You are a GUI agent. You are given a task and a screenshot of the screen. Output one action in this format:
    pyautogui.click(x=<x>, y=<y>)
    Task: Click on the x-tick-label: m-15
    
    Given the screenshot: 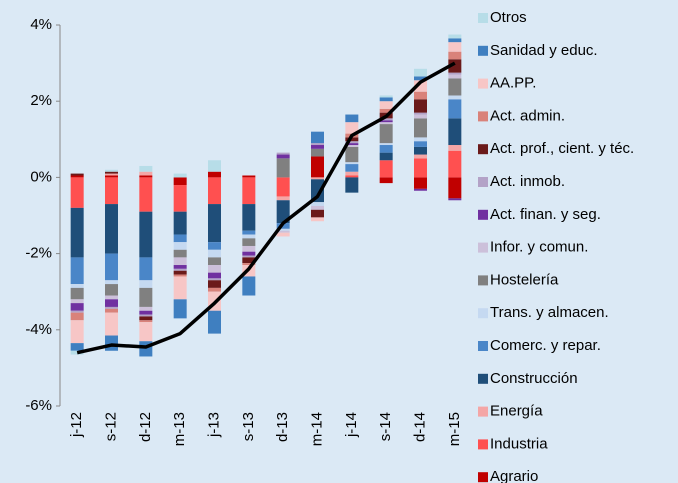 What is the action you would take?
    pyautogui.click(x=454, y=429)
    